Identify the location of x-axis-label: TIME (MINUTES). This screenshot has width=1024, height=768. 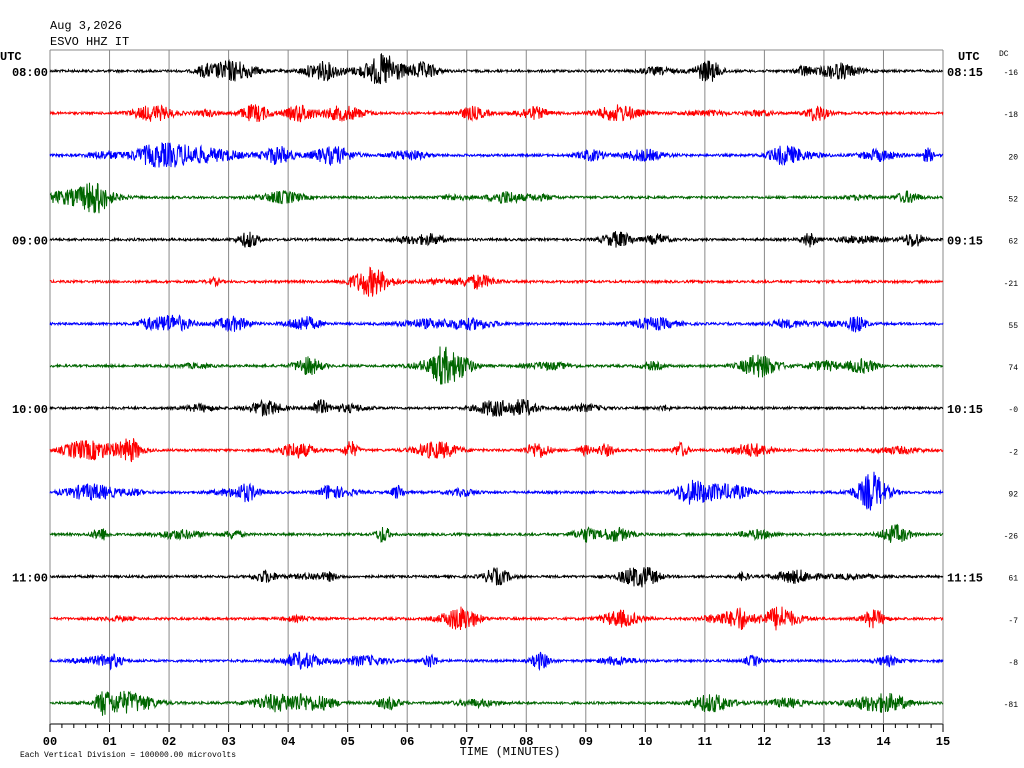
(510, 752).